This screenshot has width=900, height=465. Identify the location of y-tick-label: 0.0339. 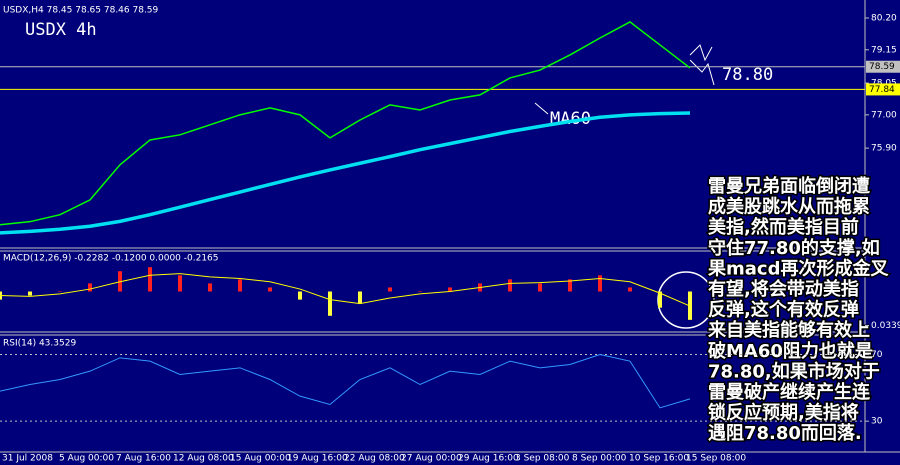
(885, 326).